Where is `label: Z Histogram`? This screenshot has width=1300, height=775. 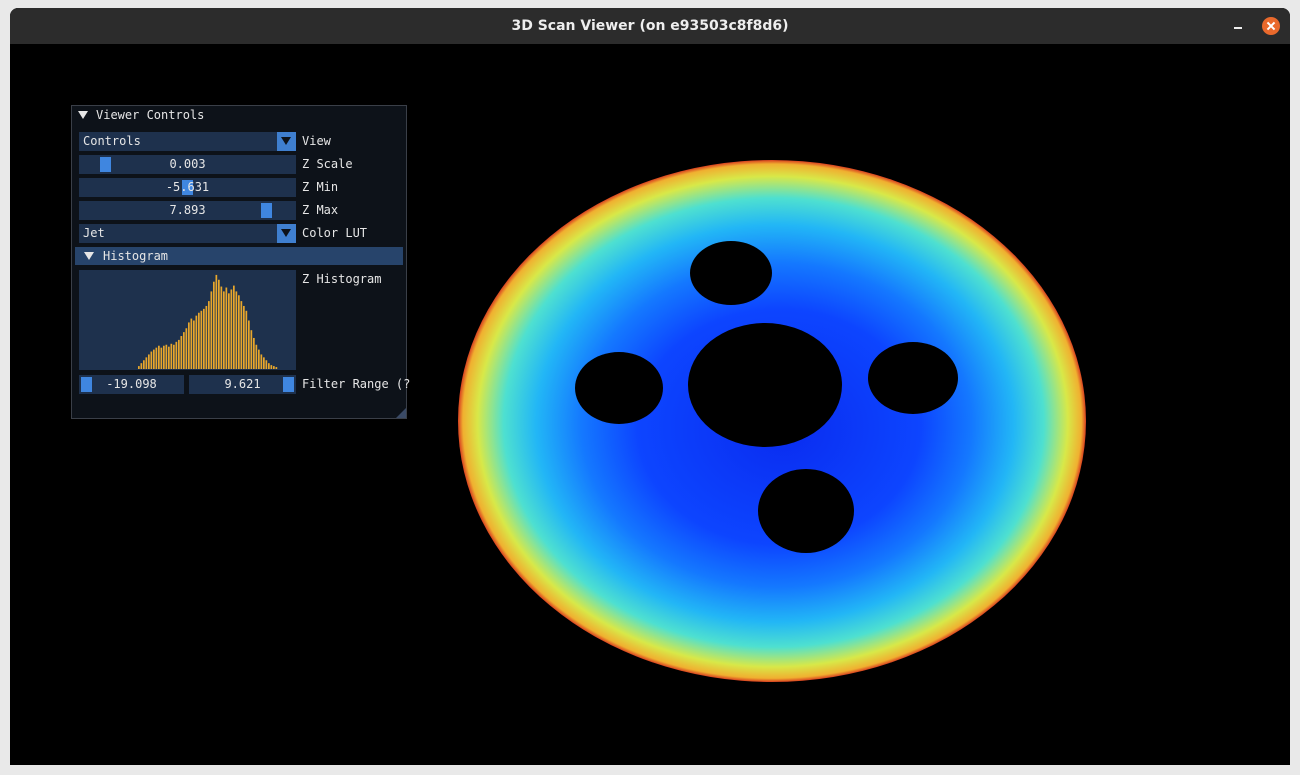
label: Z Histogram is located at coordinates (342, 279).